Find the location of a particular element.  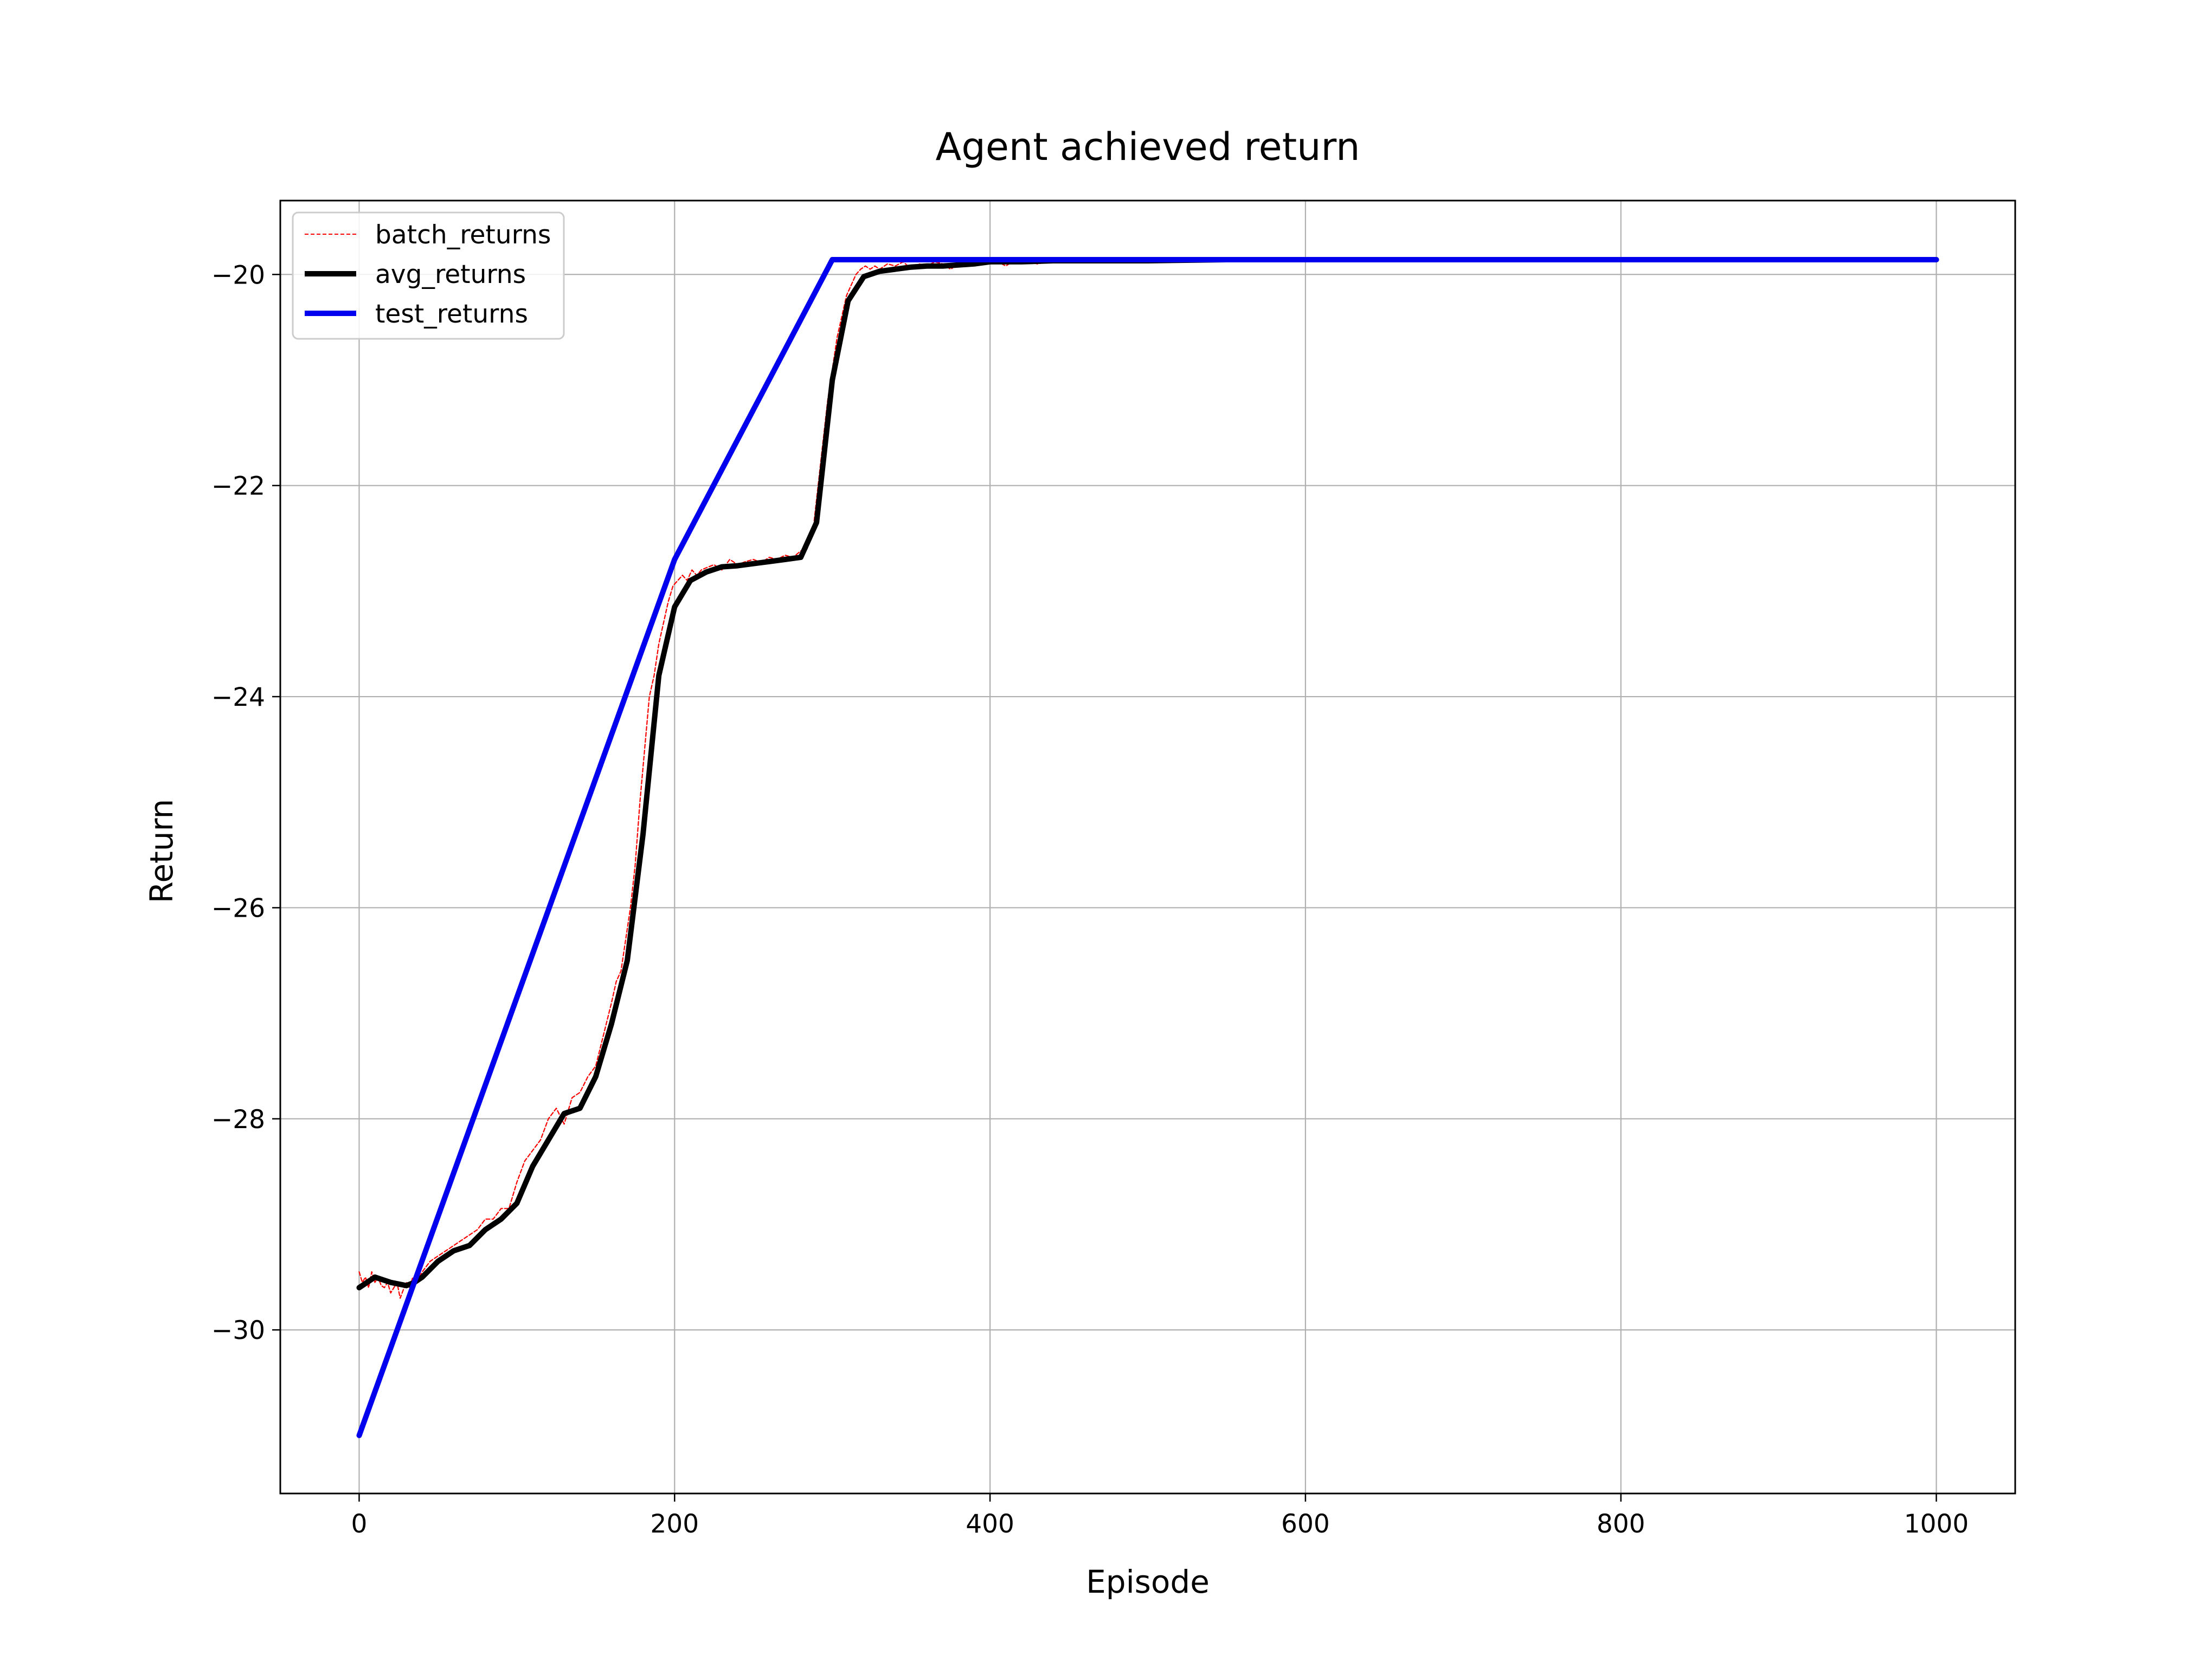

legend-box is located at coordinates (428, 275).